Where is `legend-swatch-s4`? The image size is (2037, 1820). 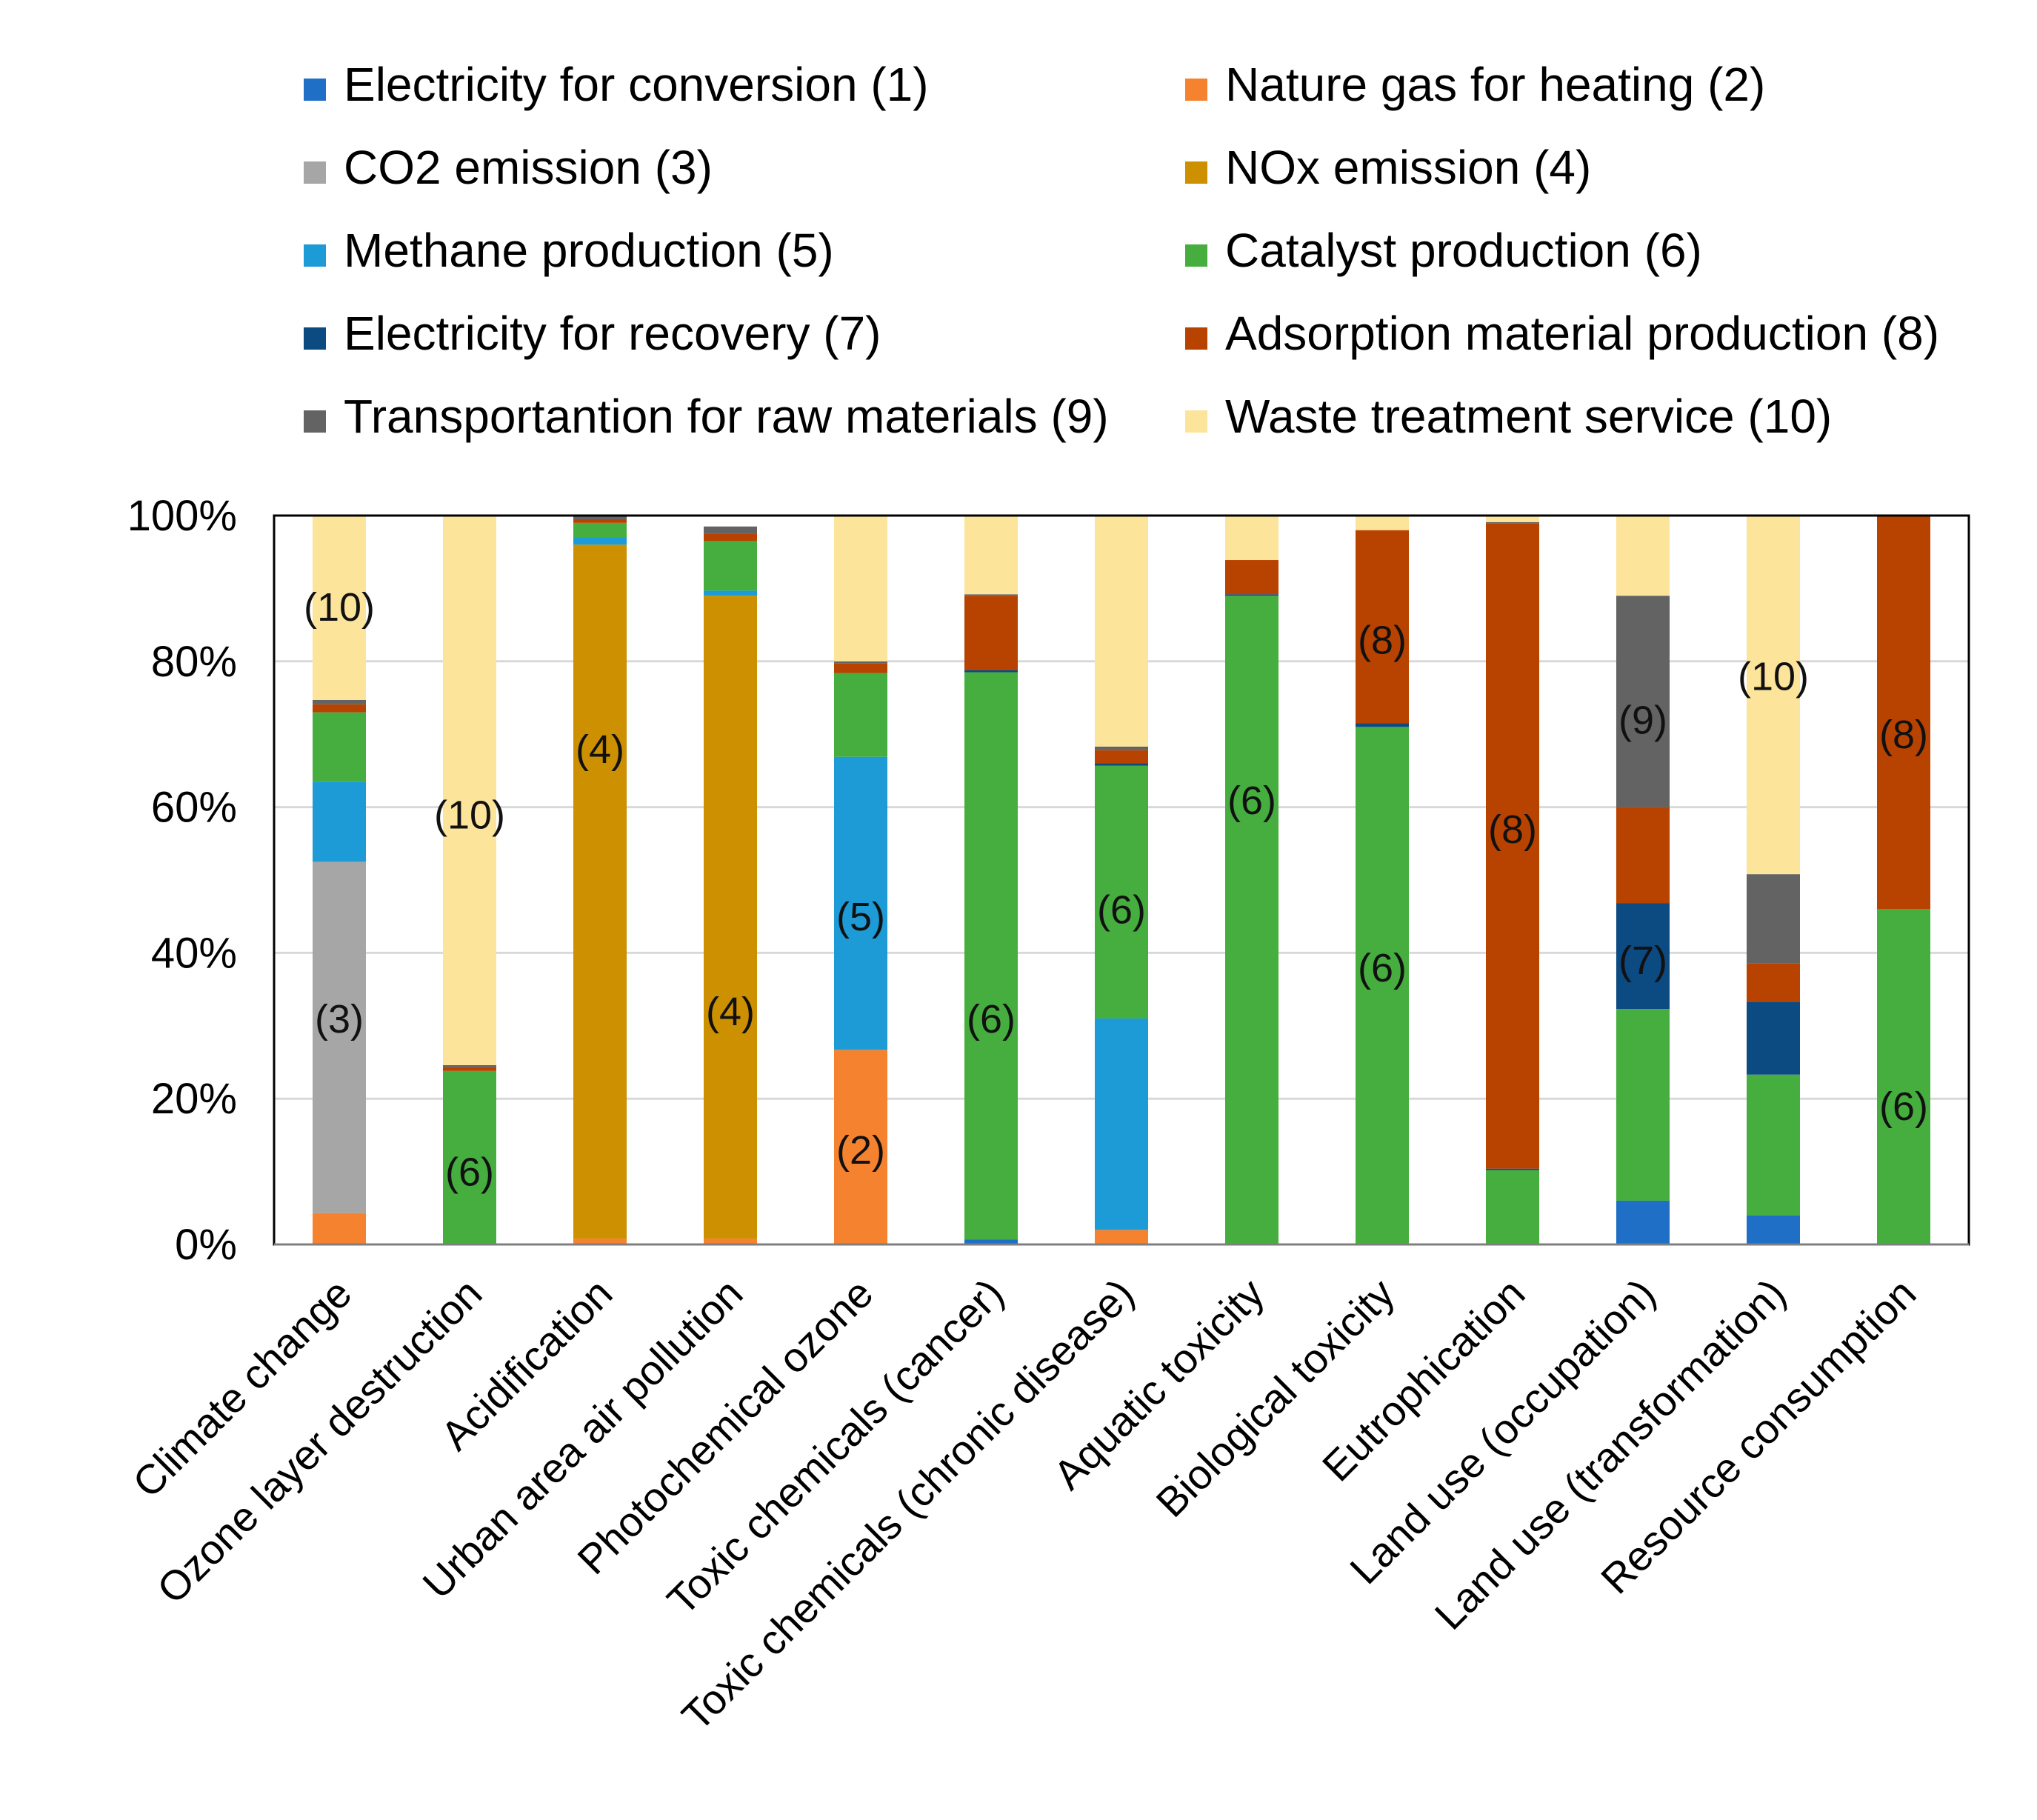
legend-swatch-s4 is located at coordinates (1196, 172).